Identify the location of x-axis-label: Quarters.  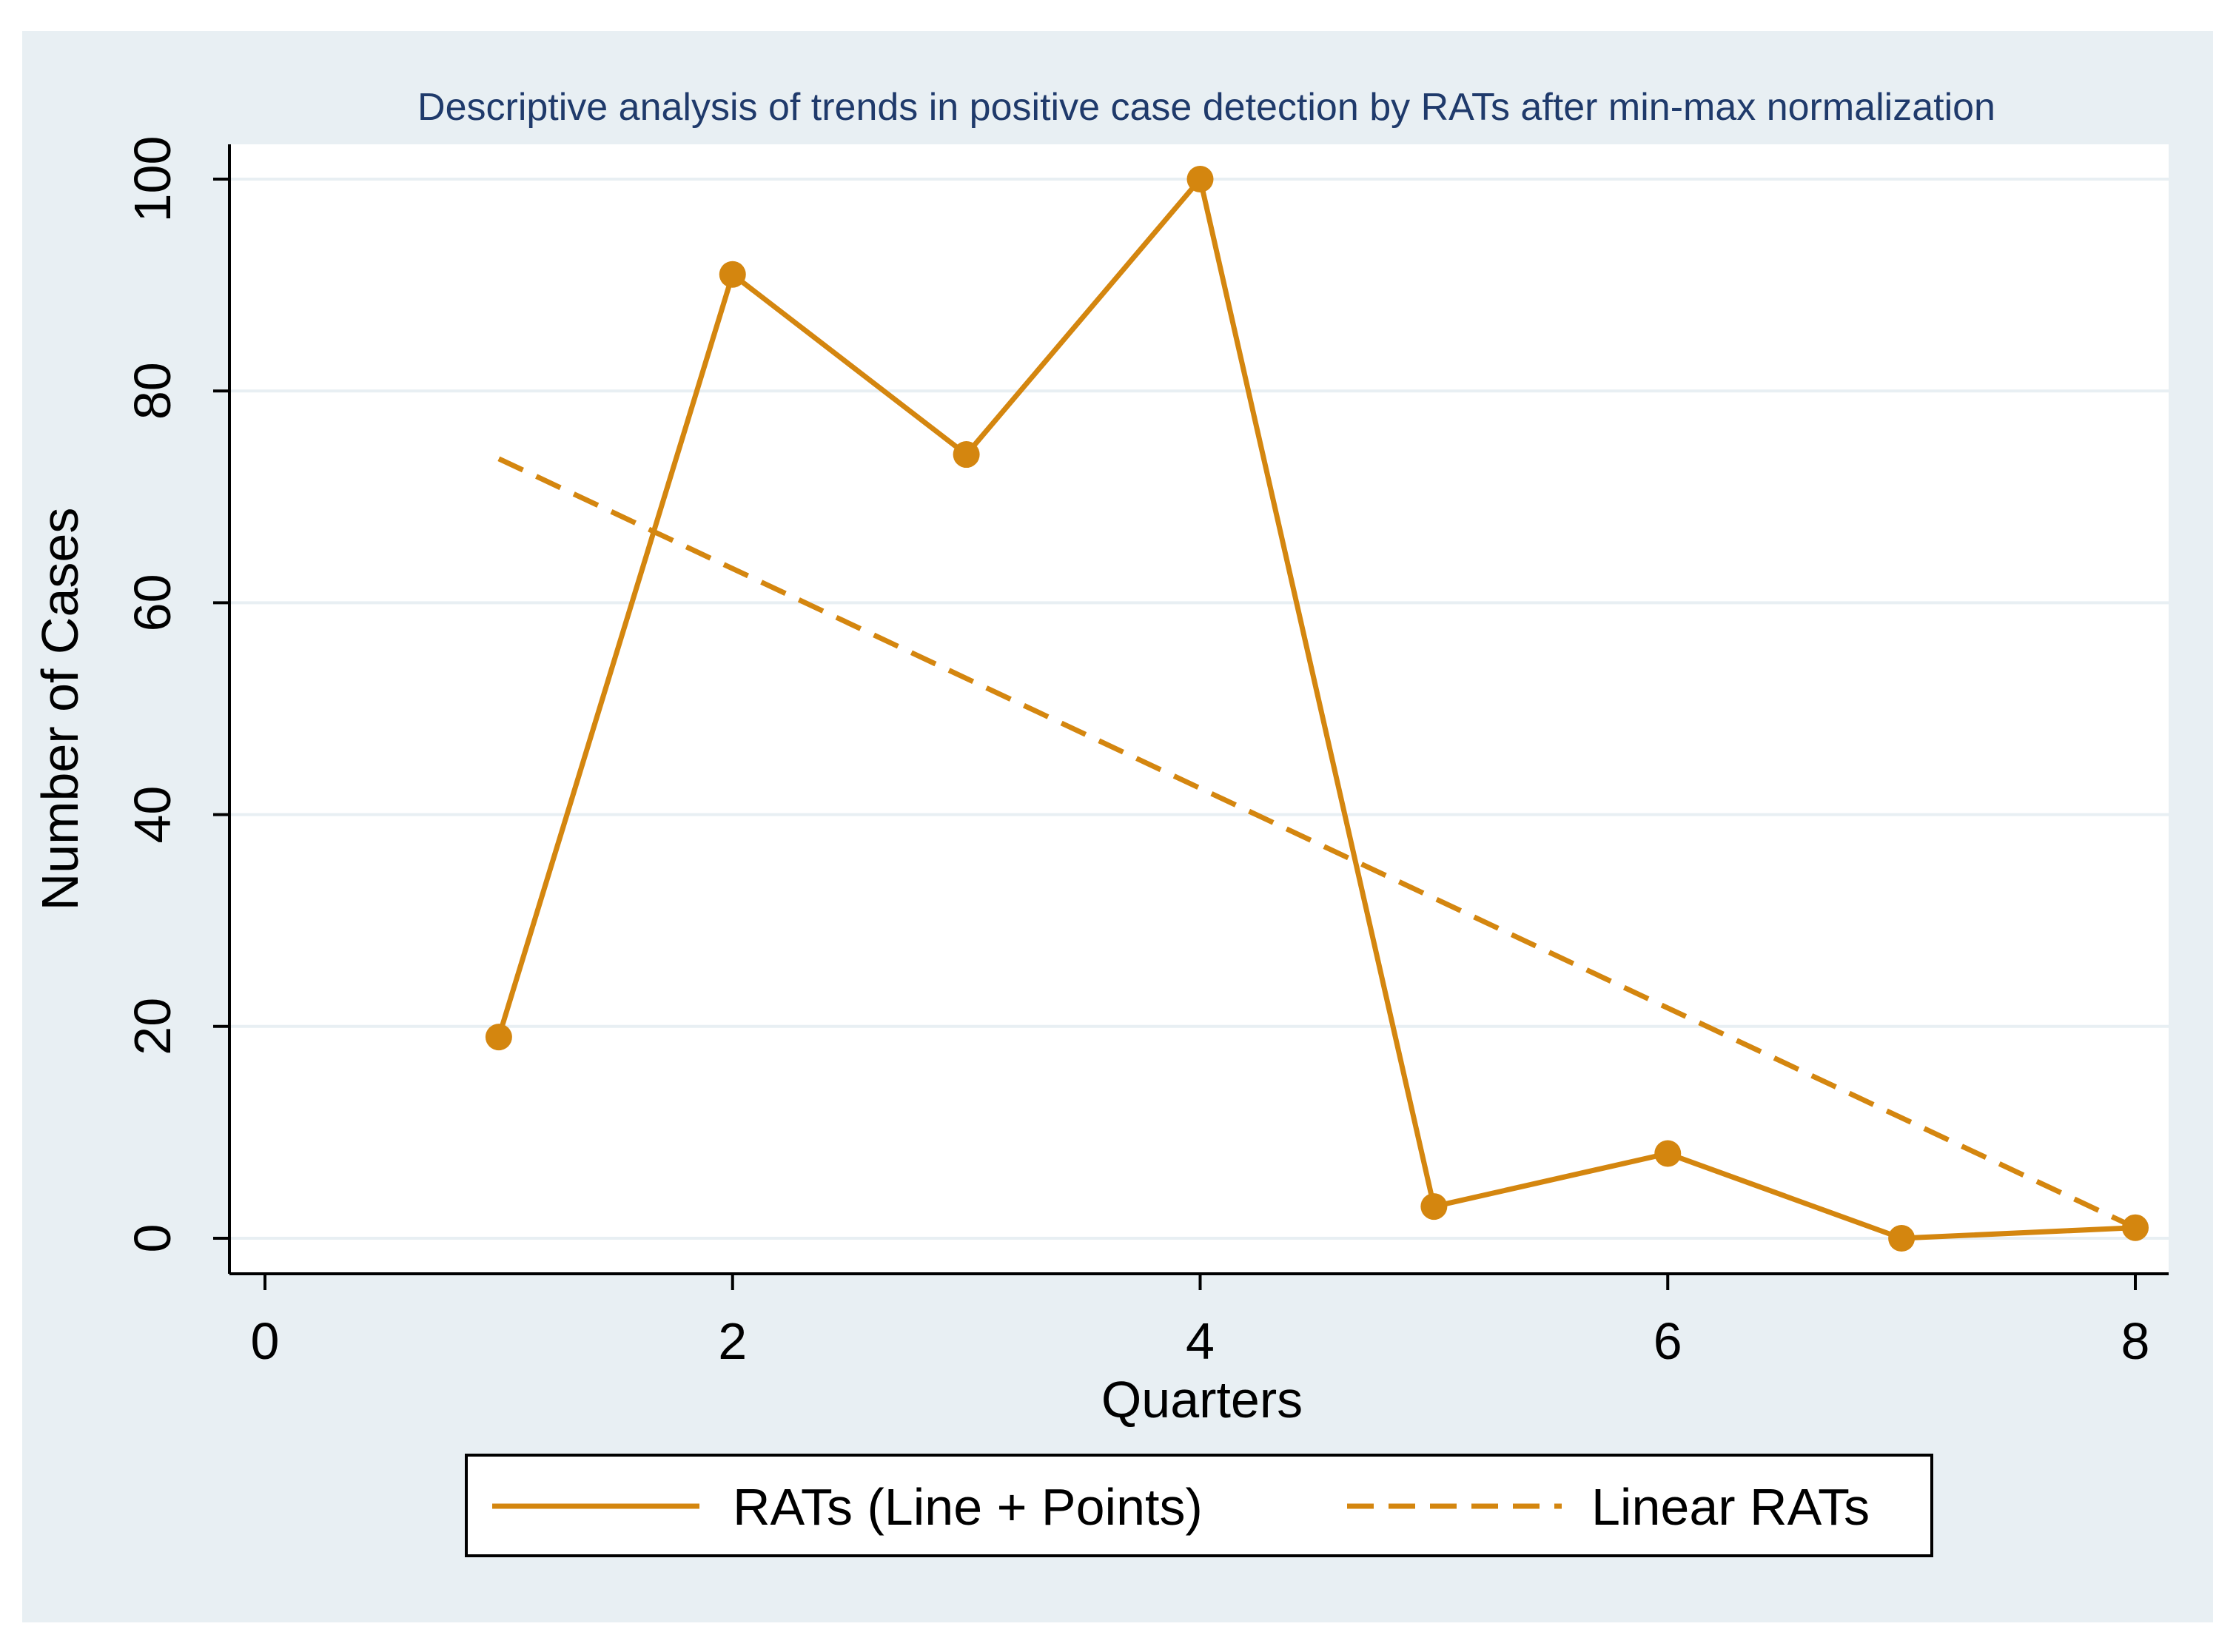
(1202, 1399).